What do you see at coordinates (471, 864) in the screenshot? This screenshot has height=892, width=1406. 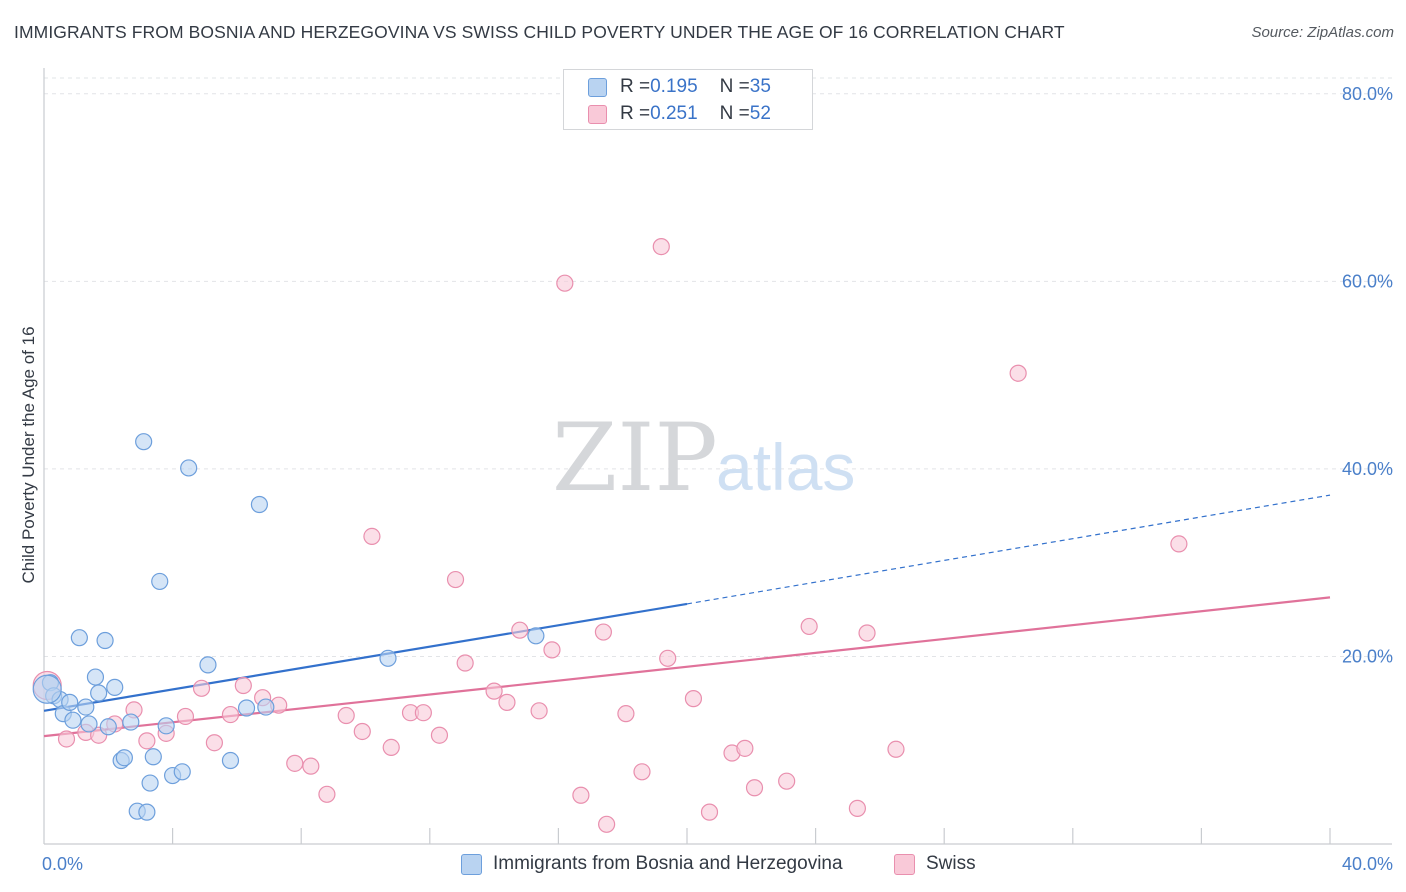 I see `bottom-legend-swatch-blue` at bounding box center [471, 864].